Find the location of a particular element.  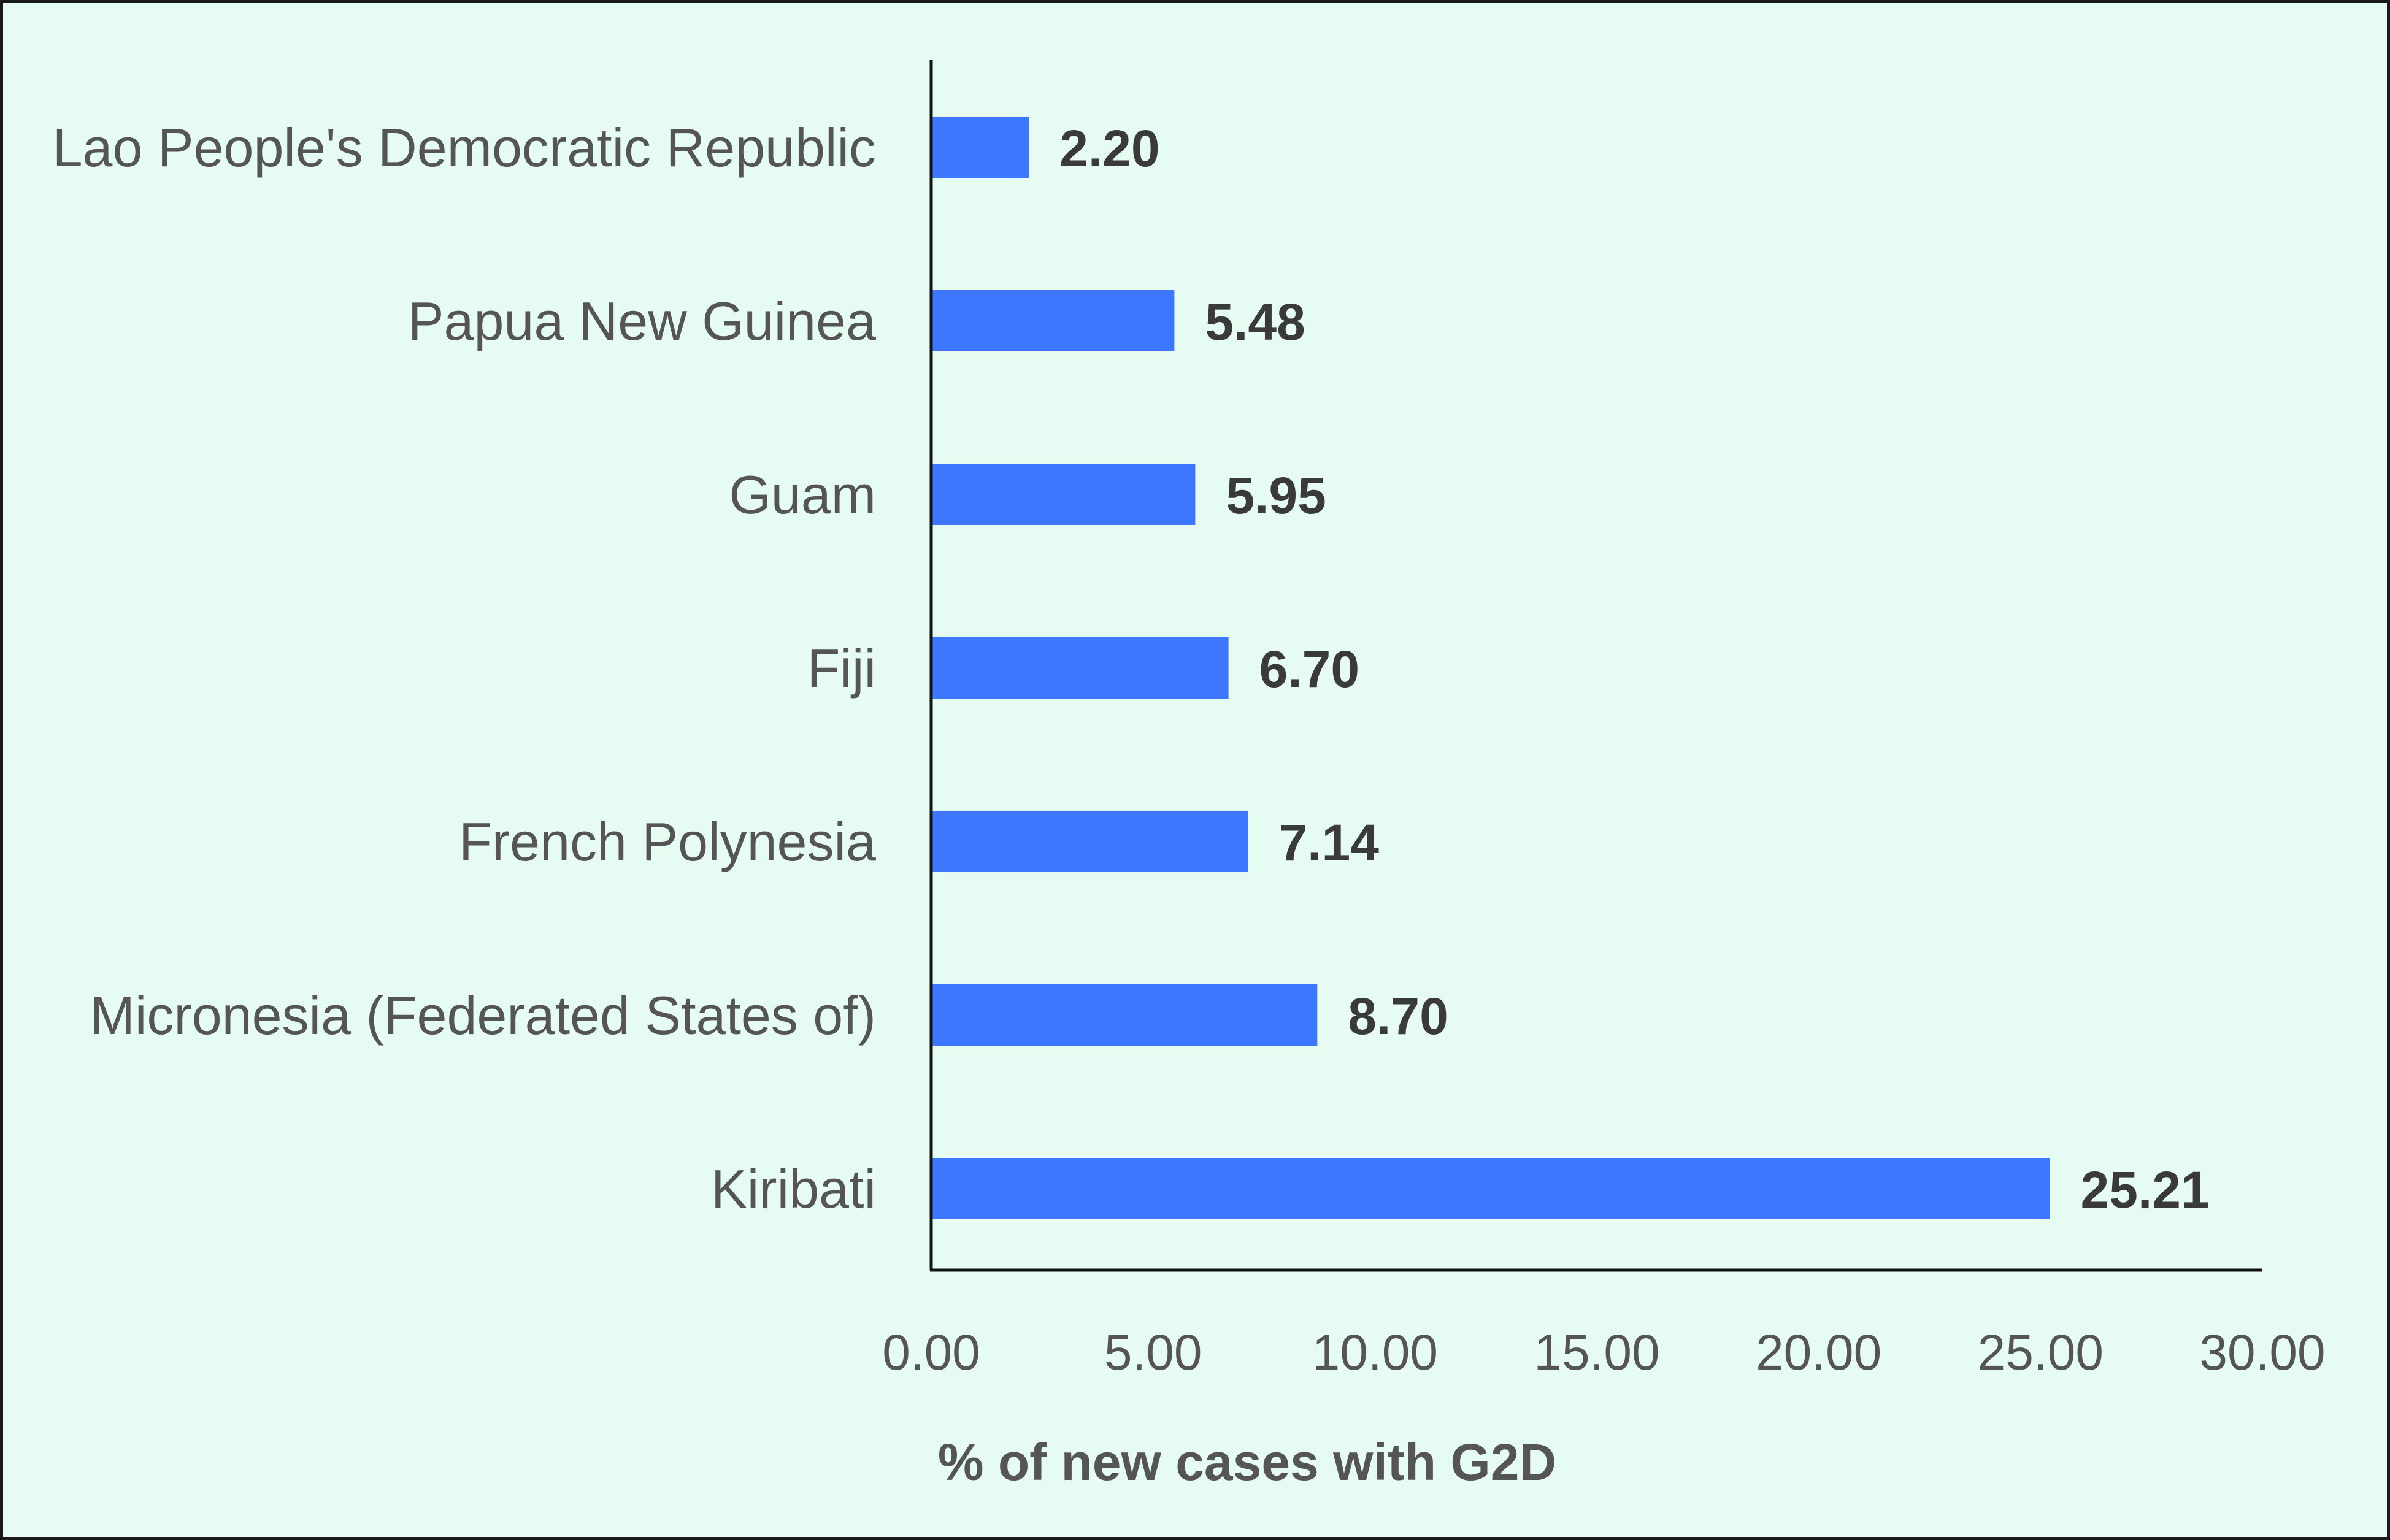

category-label: French Polynesia is located at coordinates (667, 841).